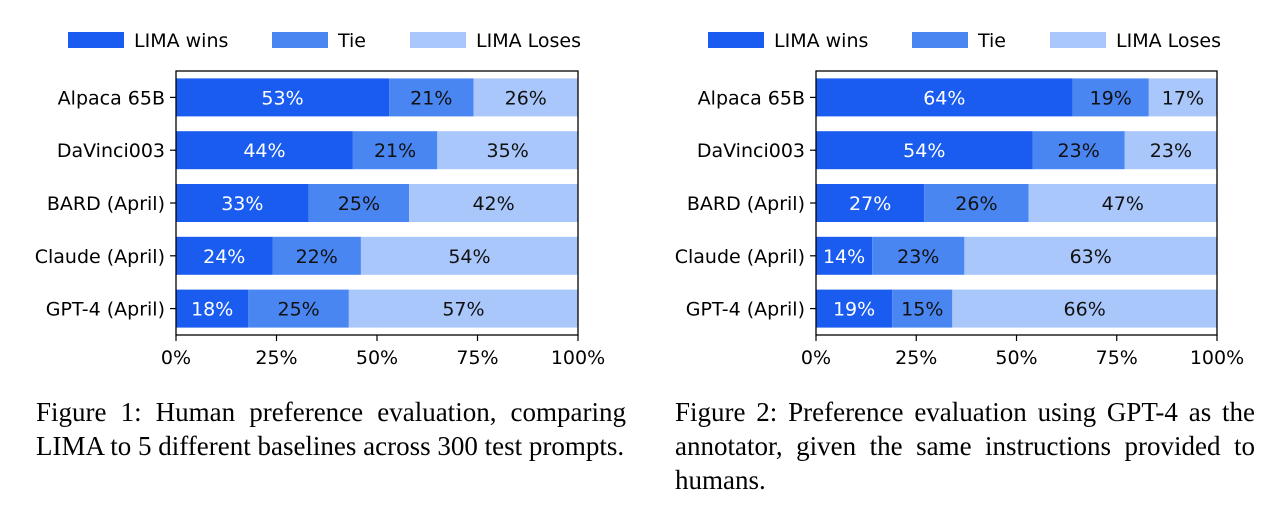  I want to click on bar-label-wins-3: 24%, so click(224, 257).